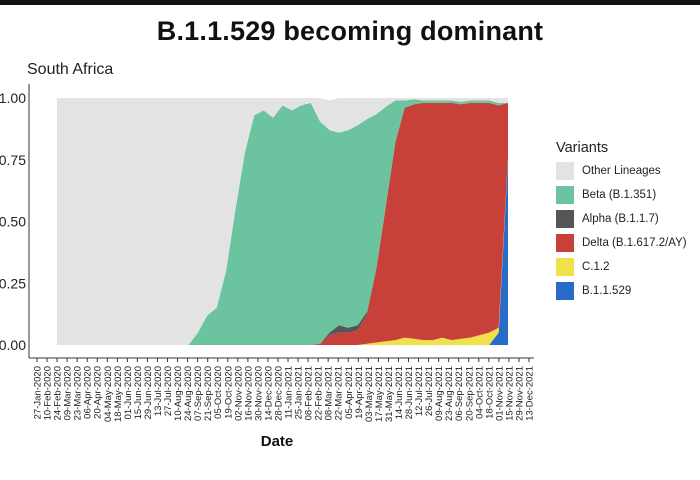 The width and height of the screenshot is (700, 480). Describe the element at coordinates (258, 393) in the screenshot. I see `x-tick-label: 30-Nov-2020` at that location.